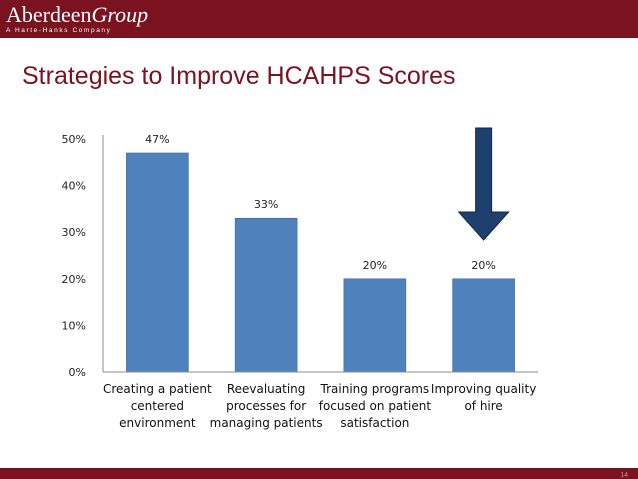 Image resolution: width=638 pixels, height=479 pixels. What do you see at coordinates (74, 232) in the screenshot?
I see `y-tick-label: 30%` at bounding box center [74, 232].